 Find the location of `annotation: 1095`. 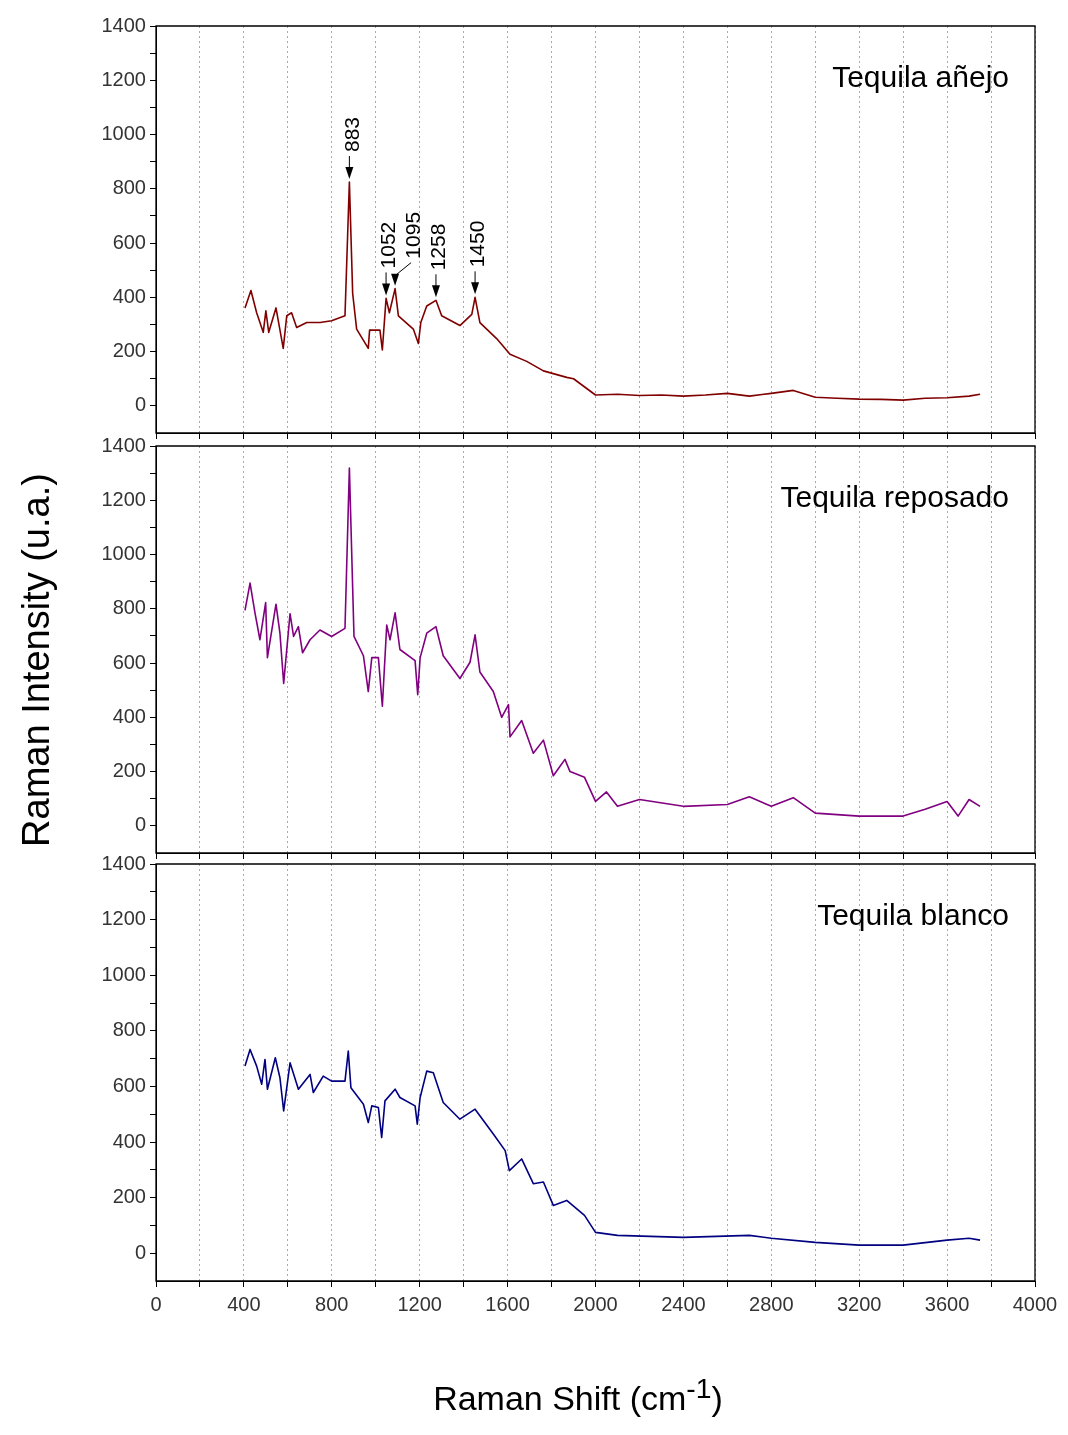

annotation: 1095 is located at coordinates (413, 235).